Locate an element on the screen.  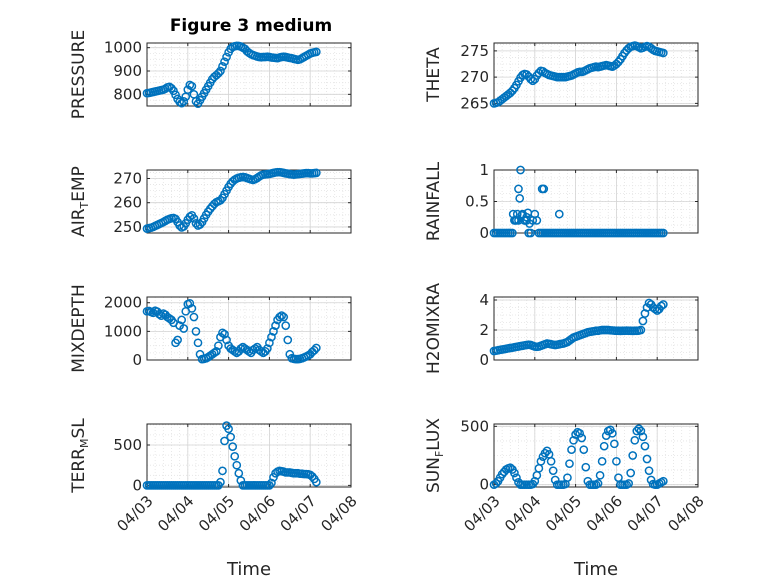
subplot-4: 0 0.5 1 RAINFALL is located at coordinates (561, 201).